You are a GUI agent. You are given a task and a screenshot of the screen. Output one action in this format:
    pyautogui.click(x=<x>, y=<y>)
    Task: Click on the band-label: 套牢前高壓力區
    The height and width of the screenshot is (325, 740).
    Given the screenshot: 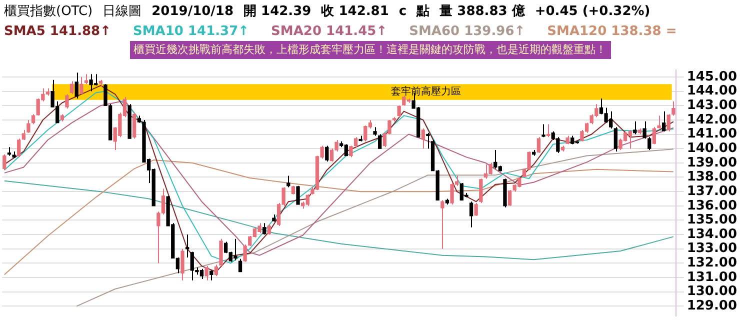 What is the action you would take?
    pyautogui.click(x=425, y=92)
    